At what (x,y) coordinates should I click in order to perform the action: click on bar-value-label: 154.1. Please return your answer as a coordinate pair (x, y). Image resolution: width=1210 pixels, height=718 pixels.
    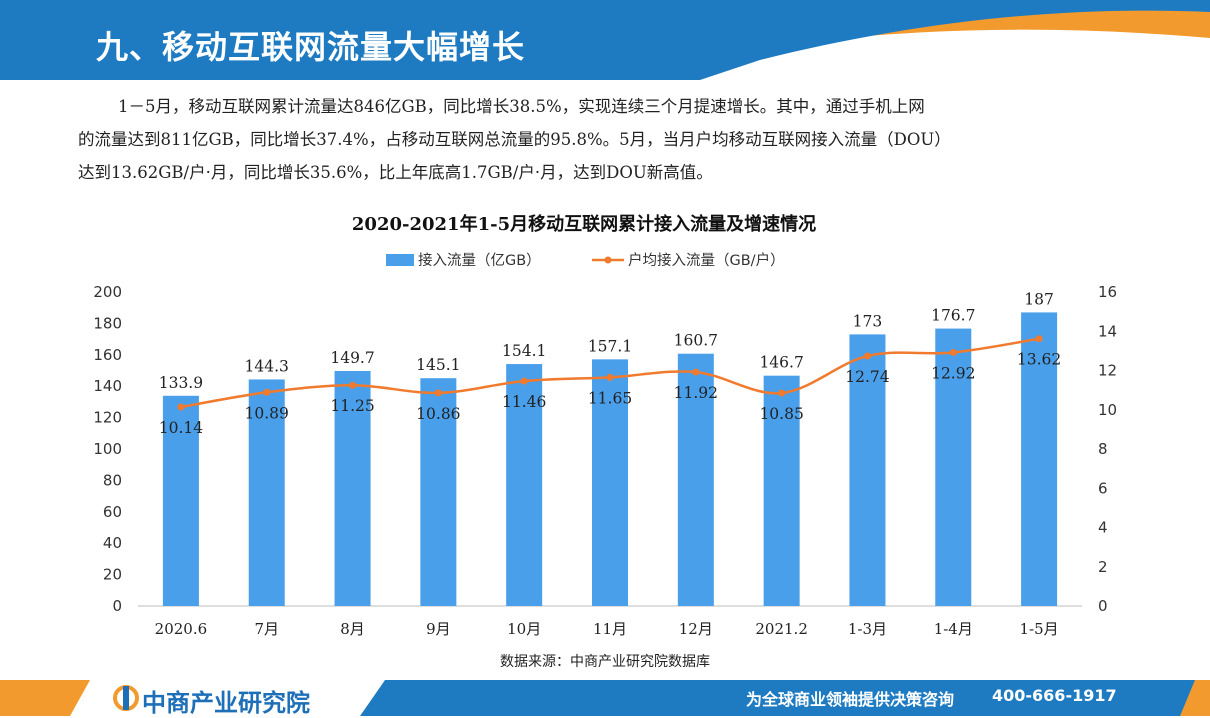
    Looking at the image, I should click on (524, 351).